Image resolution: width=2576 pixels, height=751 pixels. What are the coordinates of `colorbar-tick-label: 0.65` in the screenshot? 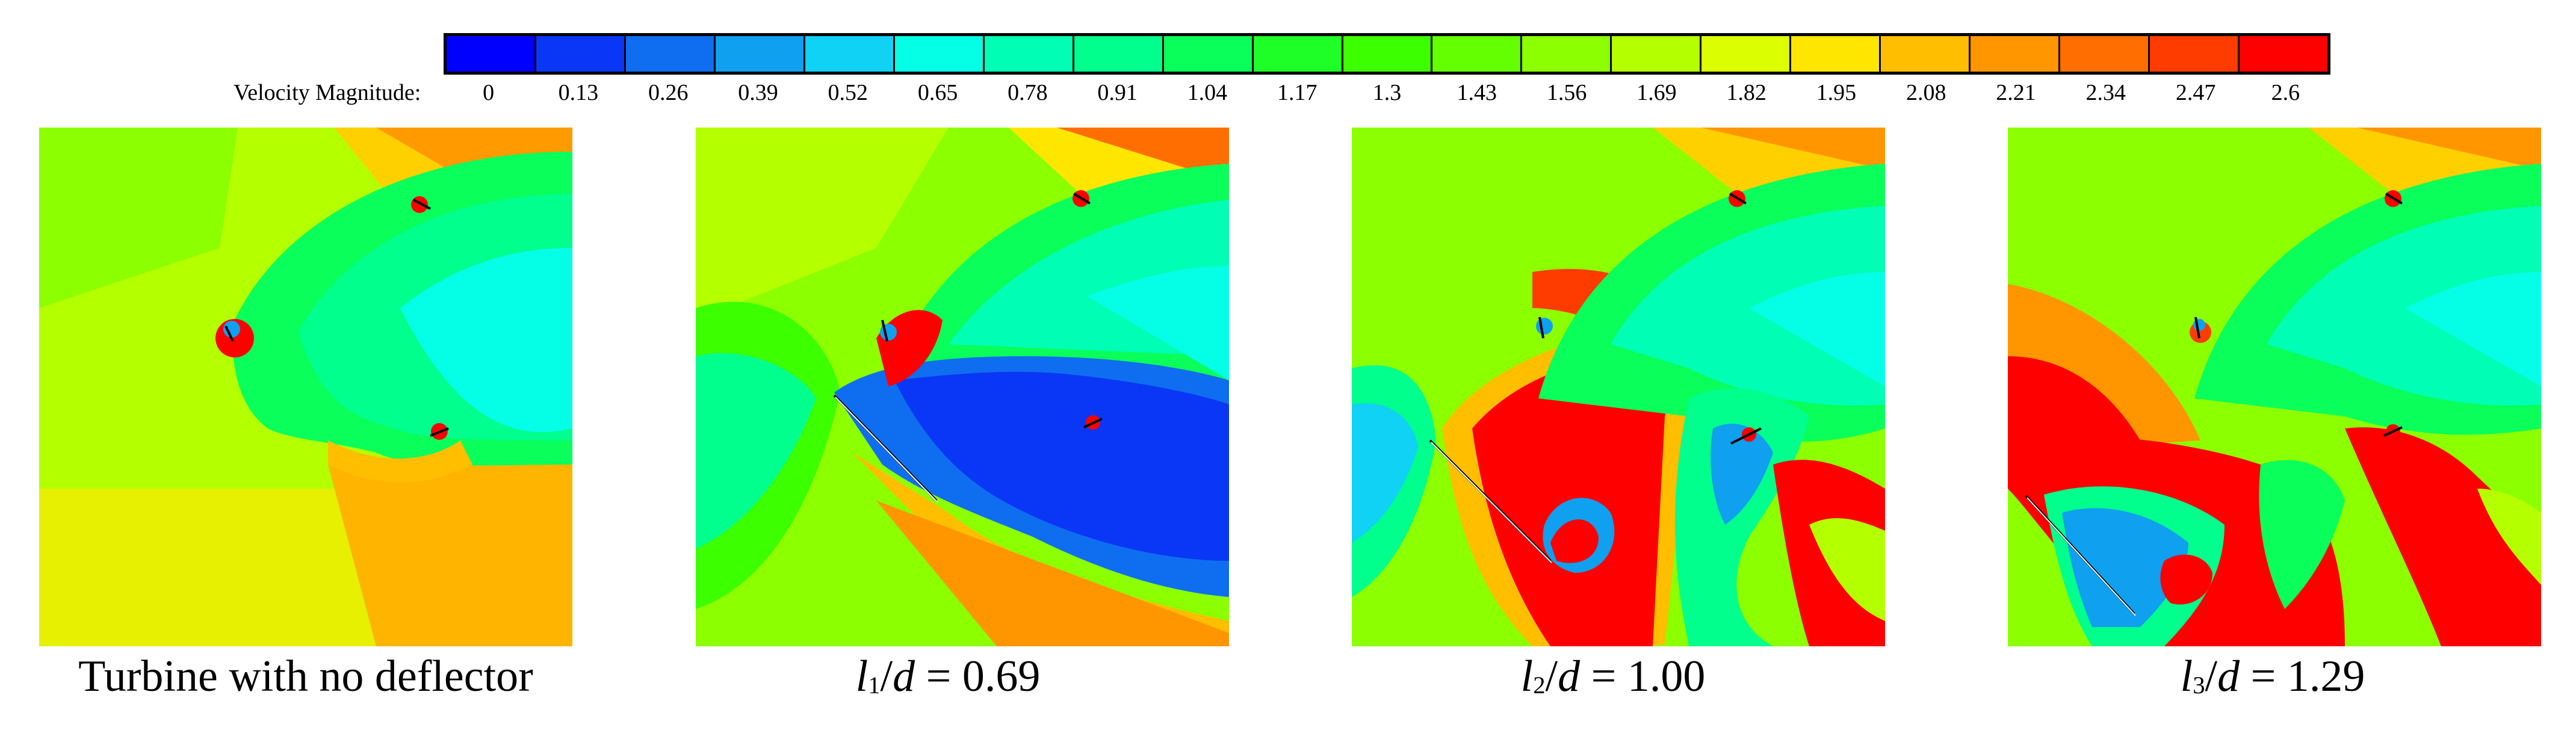 It's located at (938, 93).